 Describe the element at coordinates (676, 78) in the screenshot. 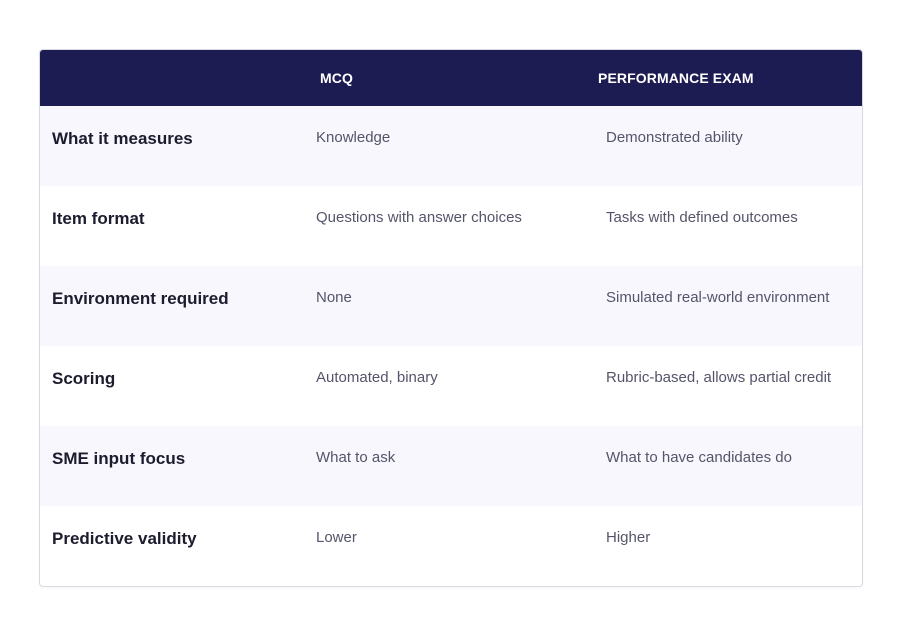

I see `header-performance-exam: PERFORMANCE EXAM` at that location.